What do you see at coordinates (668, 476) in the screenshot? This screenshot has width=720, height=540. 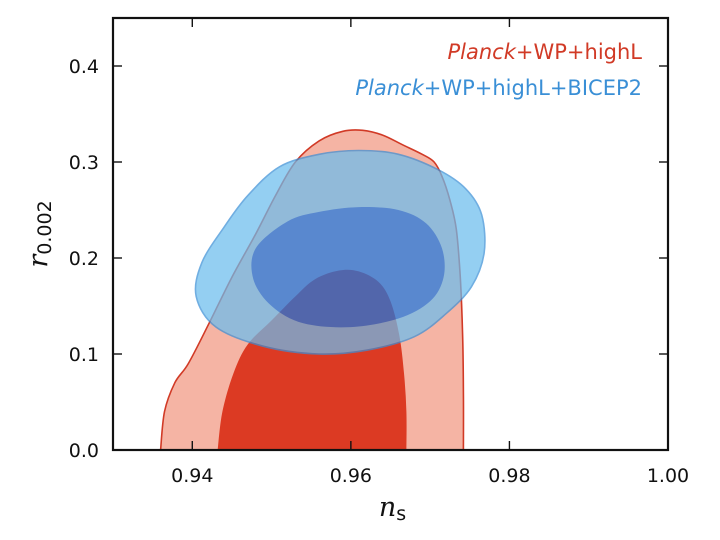 I see `x-tick-label: 1.00` at bounding box center [668, 476].